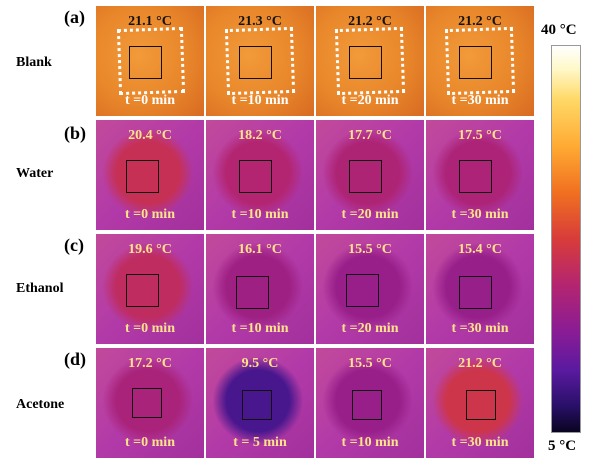  I want to click on thermal-image-blank-1: 21.1 °C t =0 min, so click(150, 61).